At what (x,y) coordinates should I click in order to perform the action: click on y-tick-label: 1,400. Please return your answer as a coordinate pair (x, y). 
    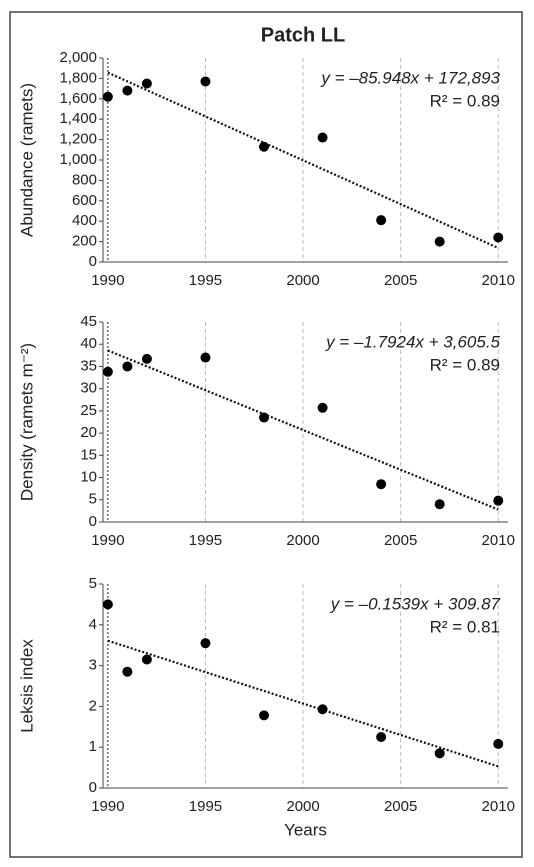
    Looking at the image, I should click on (78, 118).